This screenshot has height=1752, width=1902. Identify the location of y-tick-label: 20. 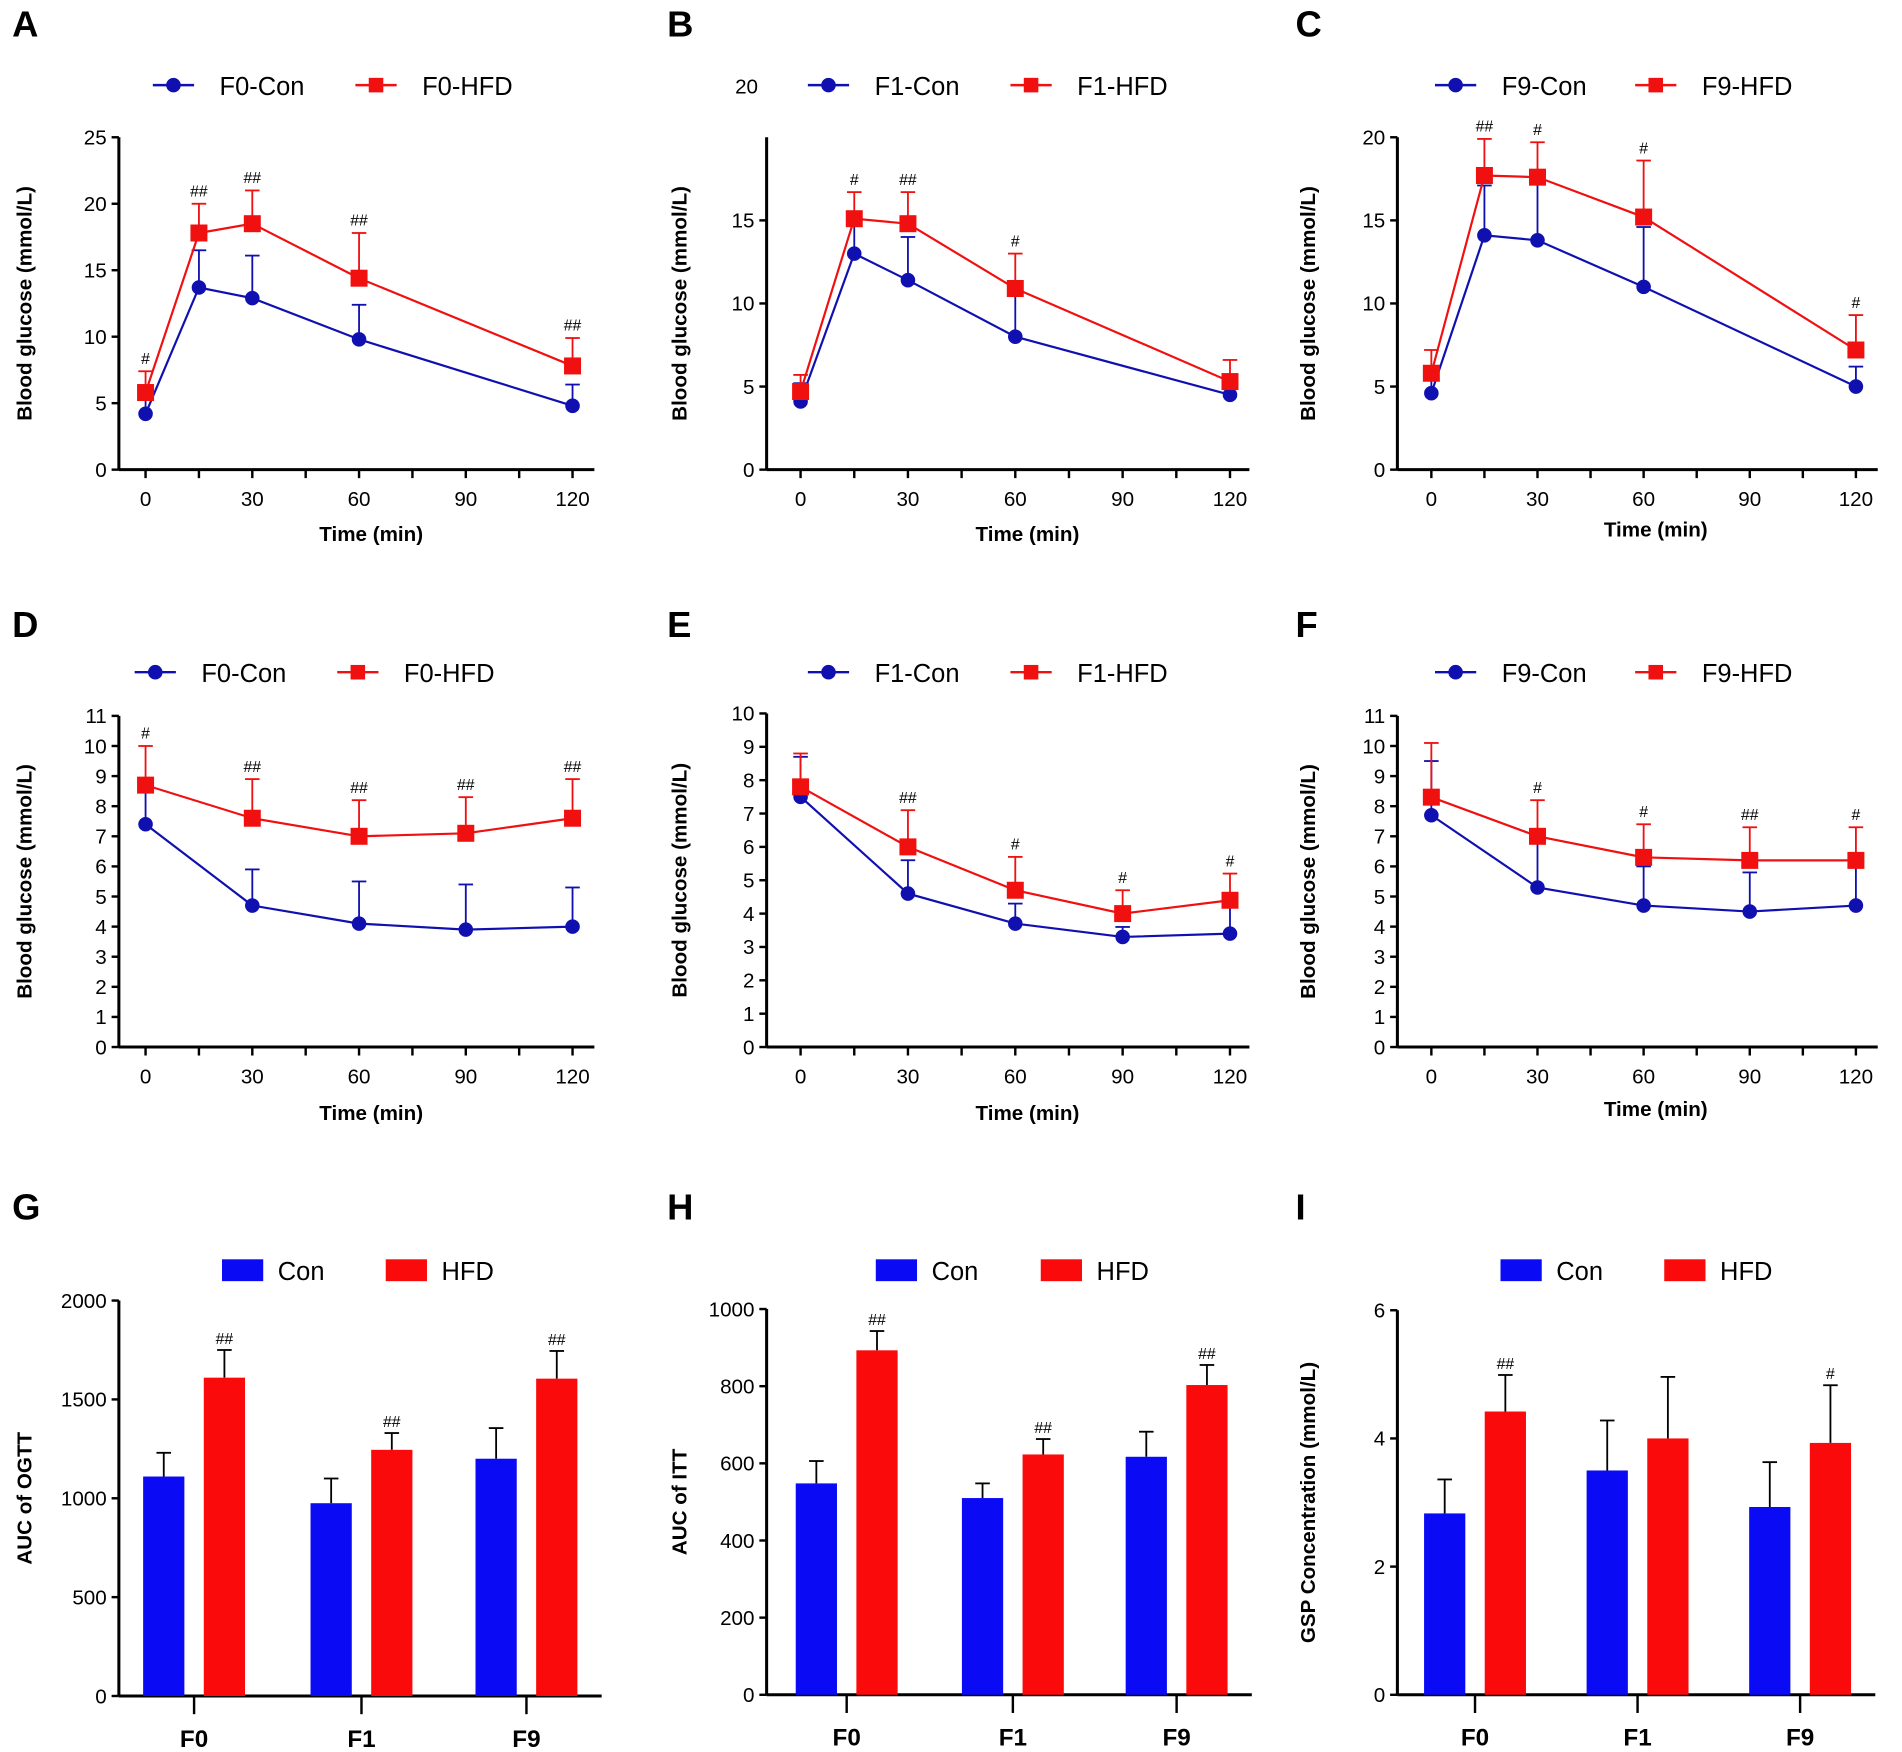
(95, 204).